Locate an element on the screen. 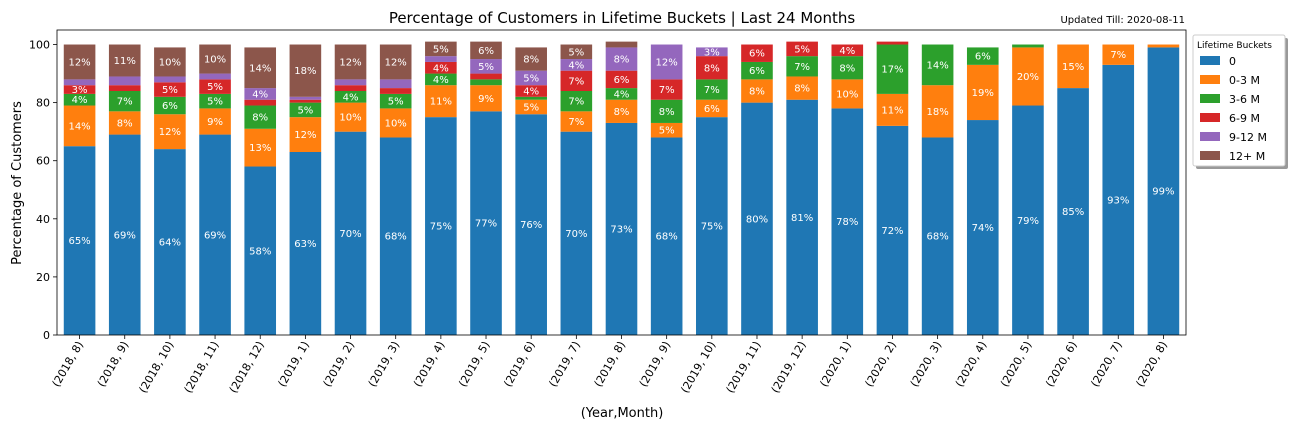 Image resolution: width=1296 pixels, height=432 pixels. y-axis-label: Percentage of Customers is located at coordinates (17, 183).